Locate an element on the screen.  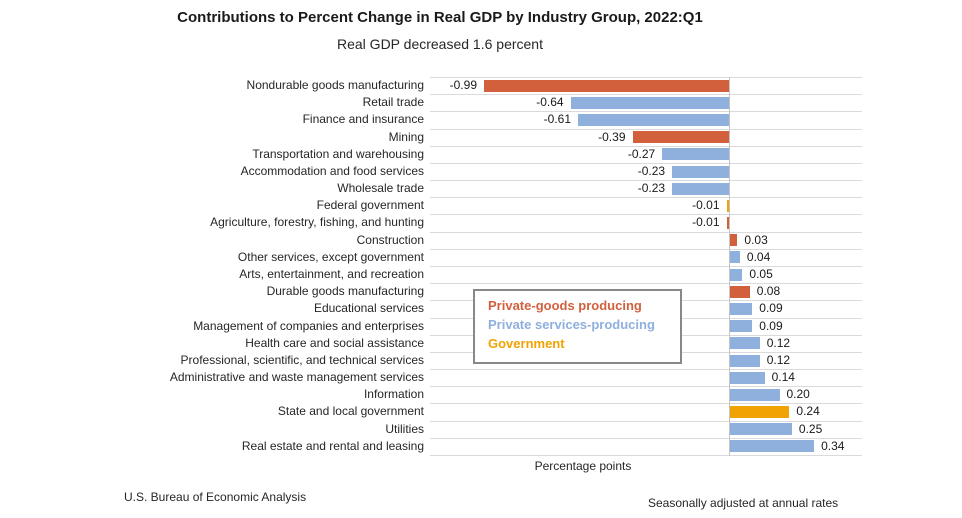
x-axis-label: Percentage points is located at coordinates (583, 466).